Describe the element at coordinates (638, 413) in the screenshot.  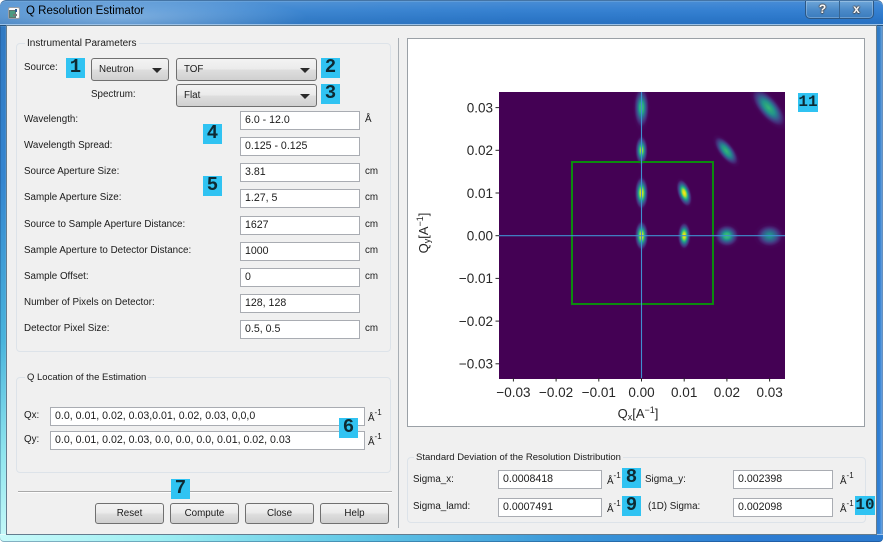
I see `svg-text: Qx[A−1]` at that location.